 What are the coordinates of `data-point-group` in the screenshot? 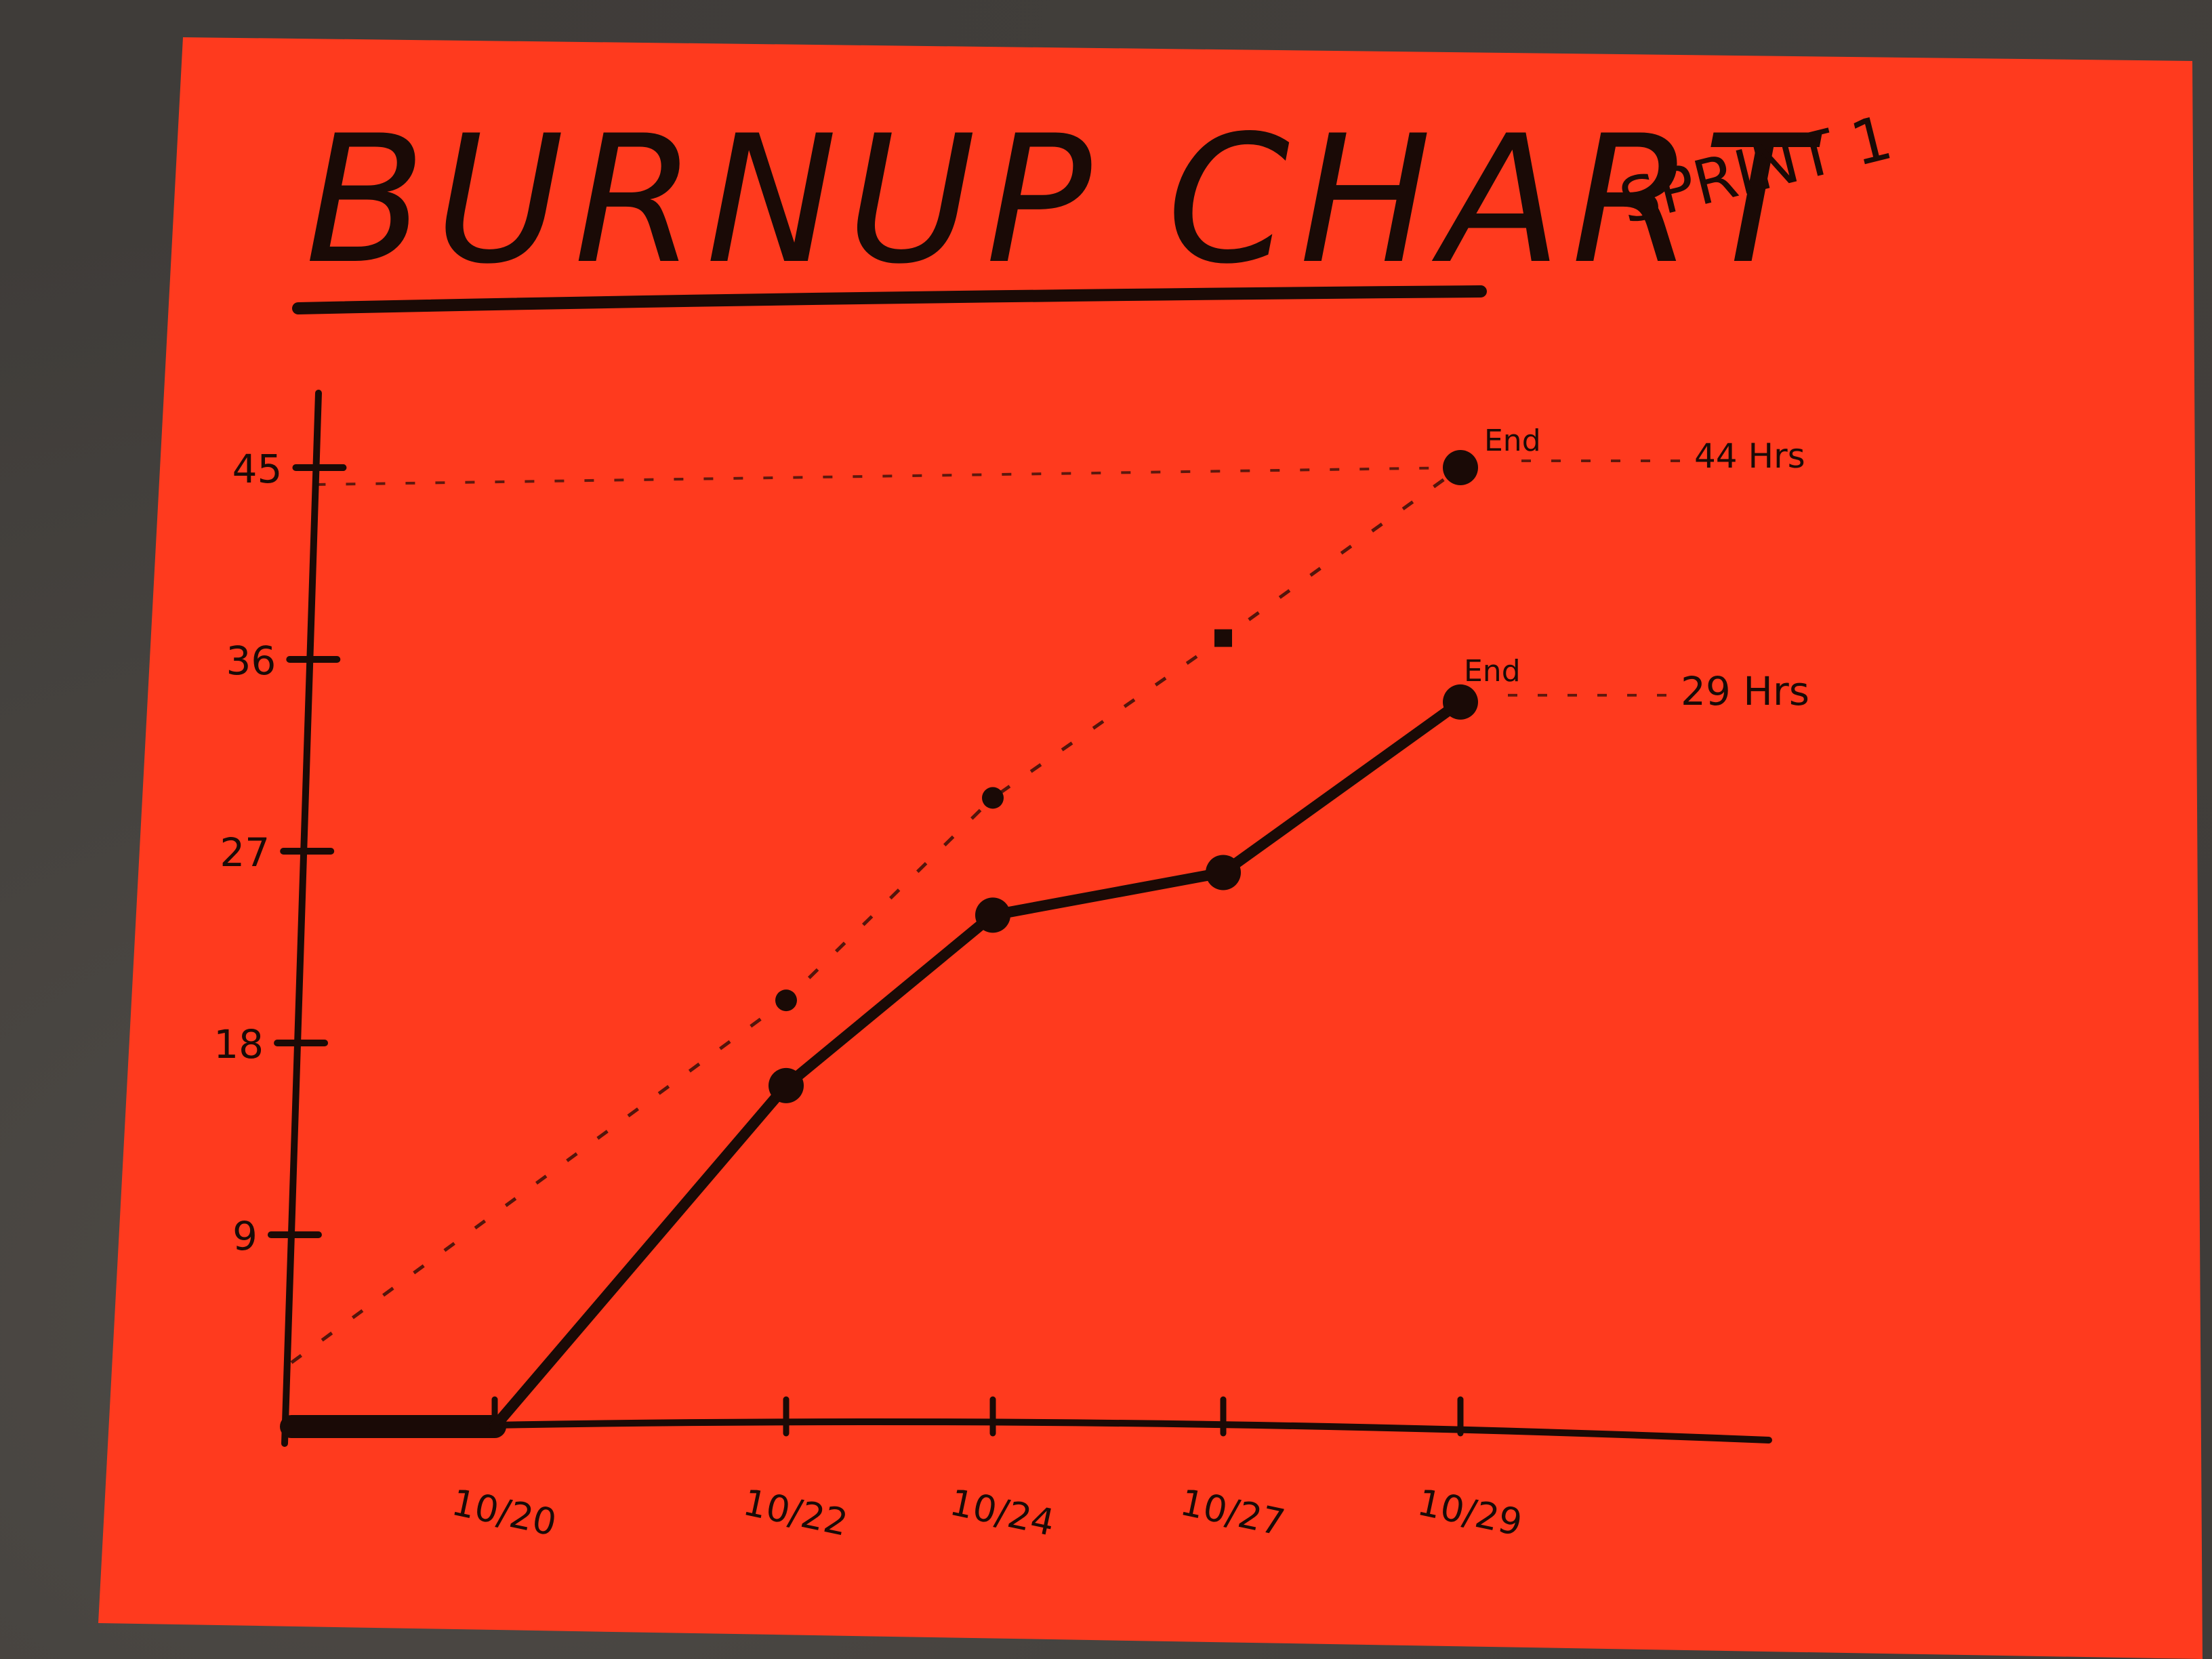 It's located at (1124, 776).